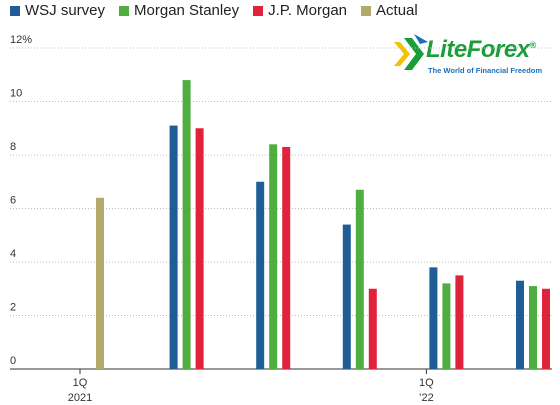 This screenshot has width=560, height=405. I want to click on legend-label: WSJ survey, so click(65, 10).